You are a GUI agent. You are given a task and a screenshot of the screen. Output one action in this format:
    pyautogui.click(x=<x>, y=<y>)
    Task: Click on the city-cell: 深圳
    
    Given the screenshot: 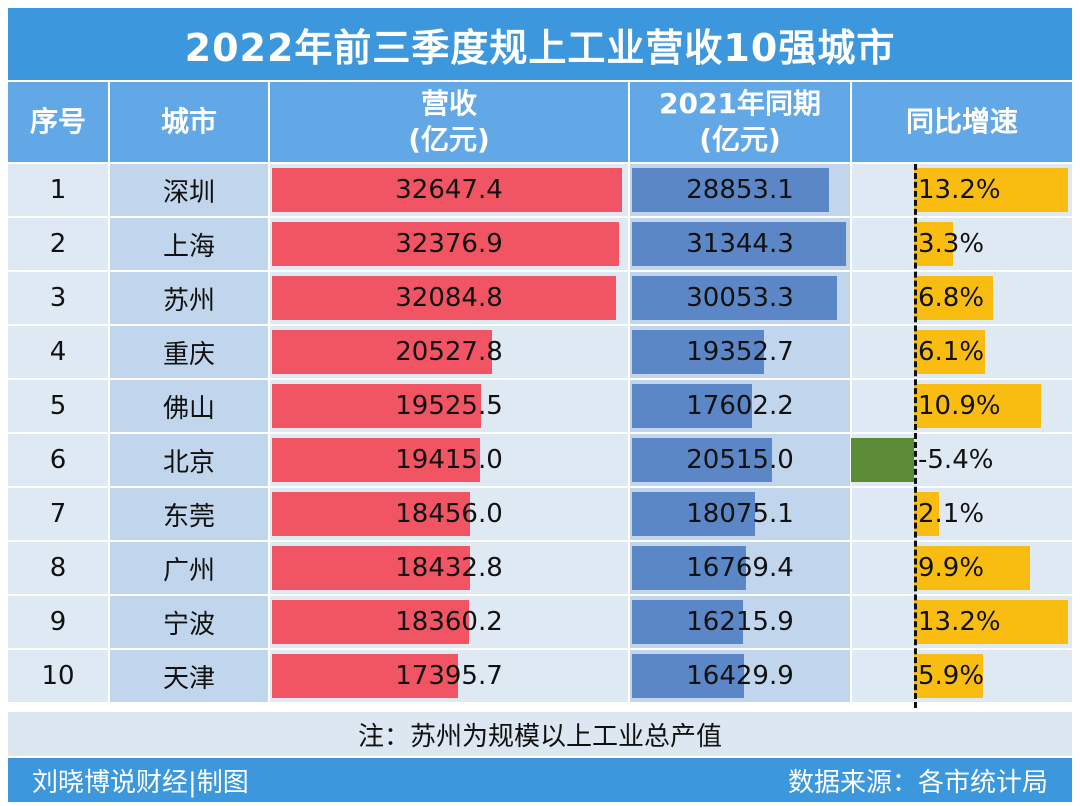 What is the action you would take?
    pyautogui.click(x=188, y=192)
    